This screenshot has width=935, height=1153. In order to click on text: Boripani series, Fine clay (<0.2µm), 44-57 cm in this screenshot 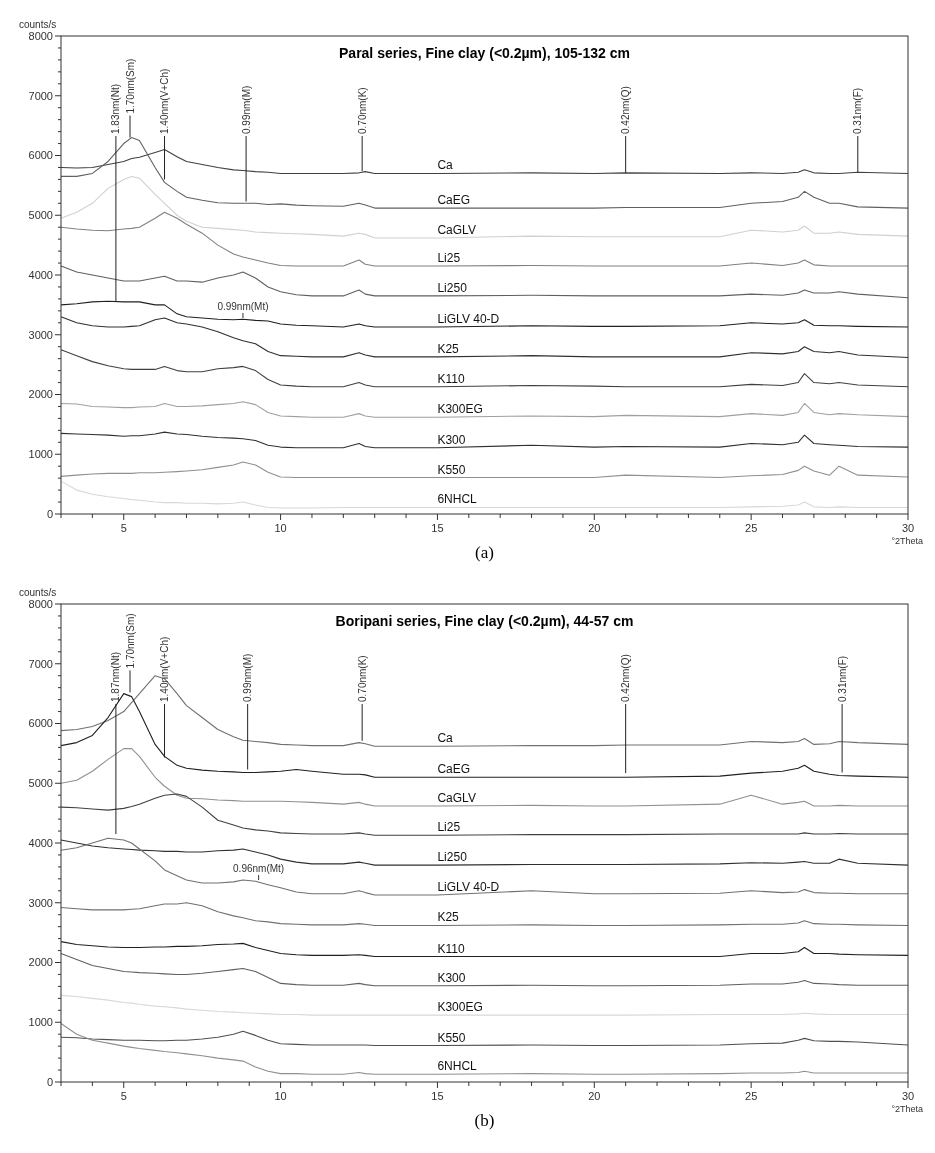, I will do `click(484, 621)`.